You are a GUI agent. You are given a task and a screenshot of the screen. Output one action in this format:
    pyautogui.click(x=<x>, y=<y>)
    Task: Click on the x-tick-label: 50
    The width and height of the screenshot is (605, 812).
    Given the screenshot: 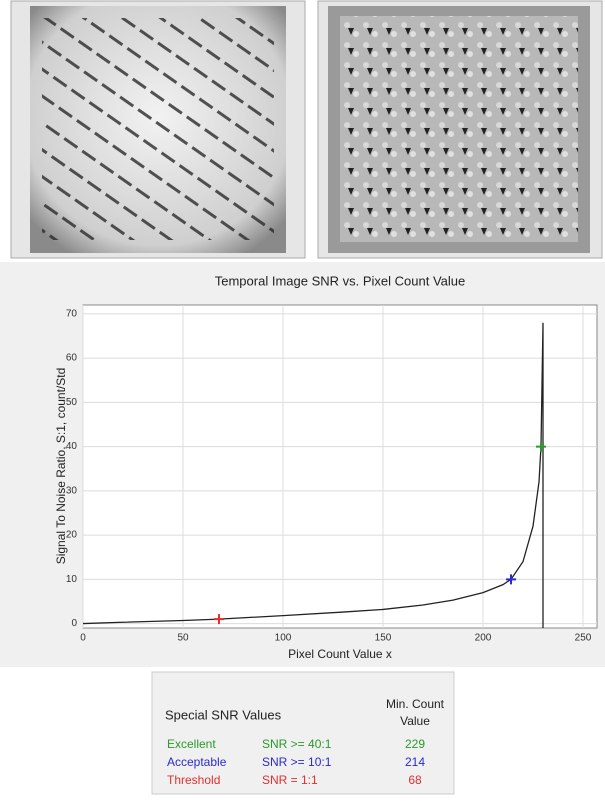 What is the action you would take?
    pyautogui.click(x=183, y=638)
    